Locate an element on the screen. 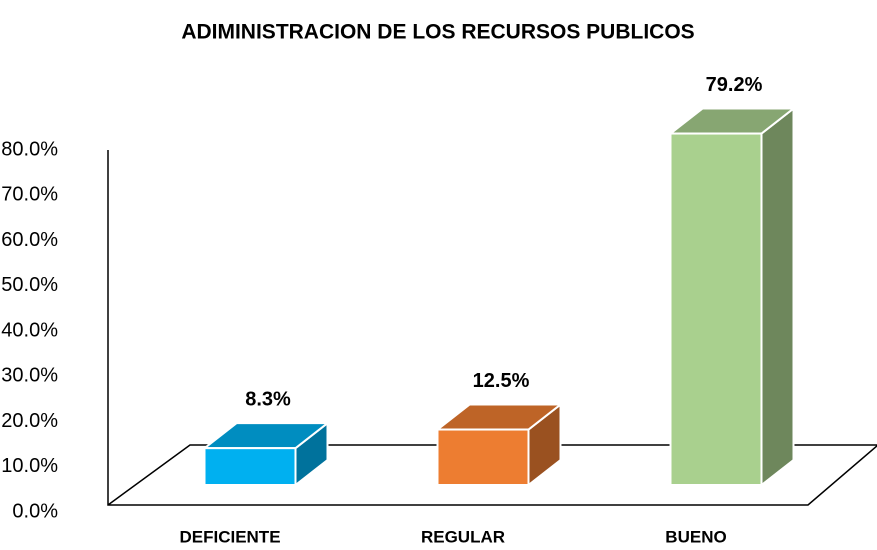  data-label: 12.5% is located at coordinates (501, 381).